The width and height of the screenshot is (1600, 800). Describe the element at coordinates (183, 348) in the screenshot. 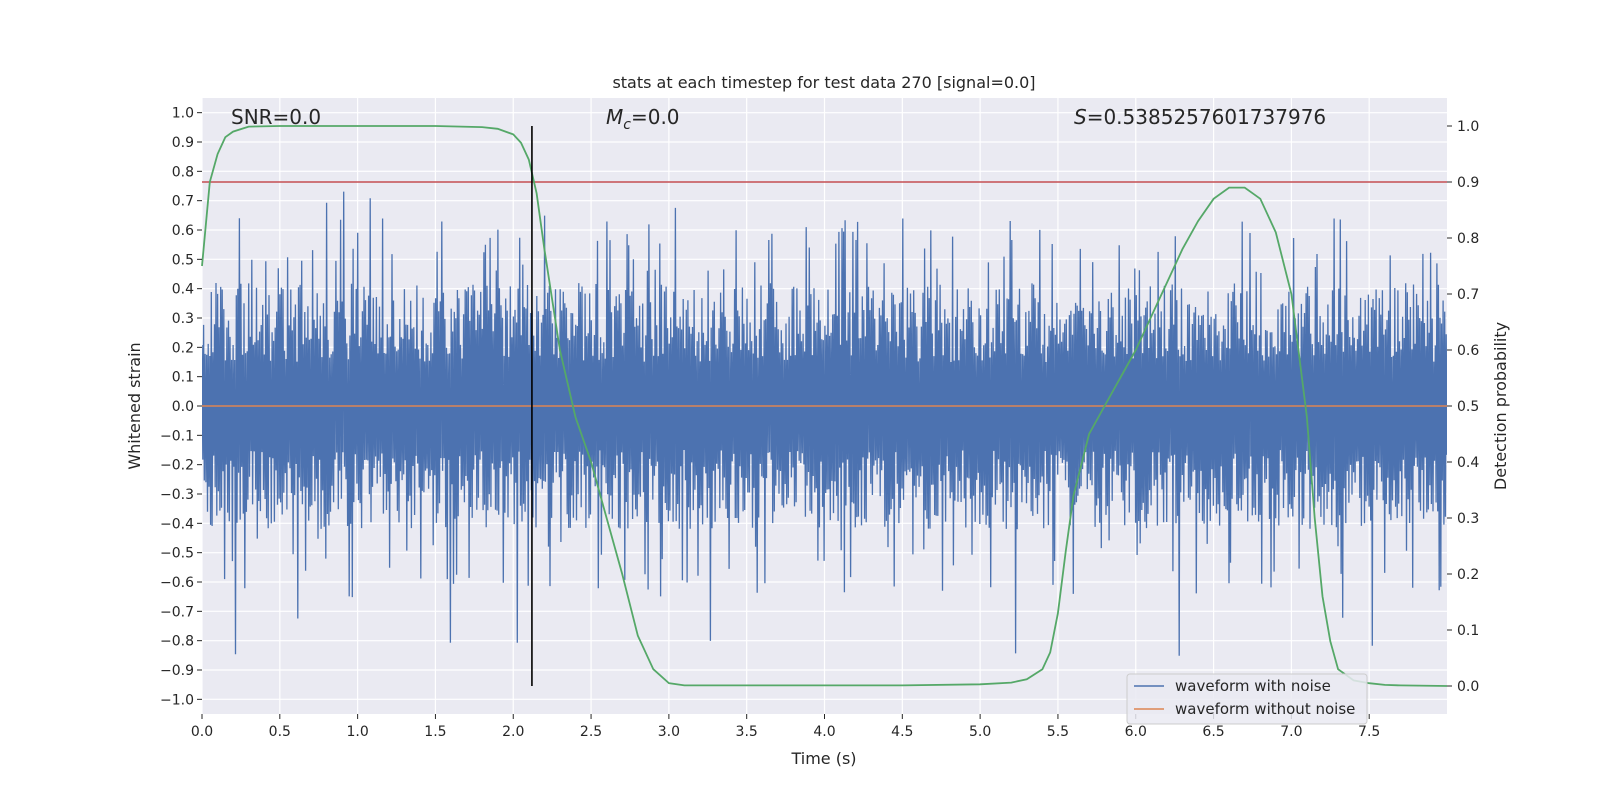

I see `y-left-tick-label: 0.2` at that location.